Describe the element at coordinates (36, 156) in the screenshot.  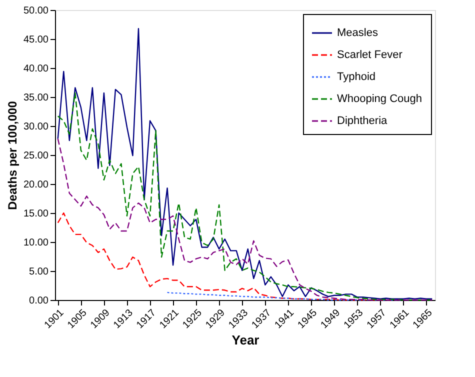
I see `y-tick-label: 25.00` at that location.